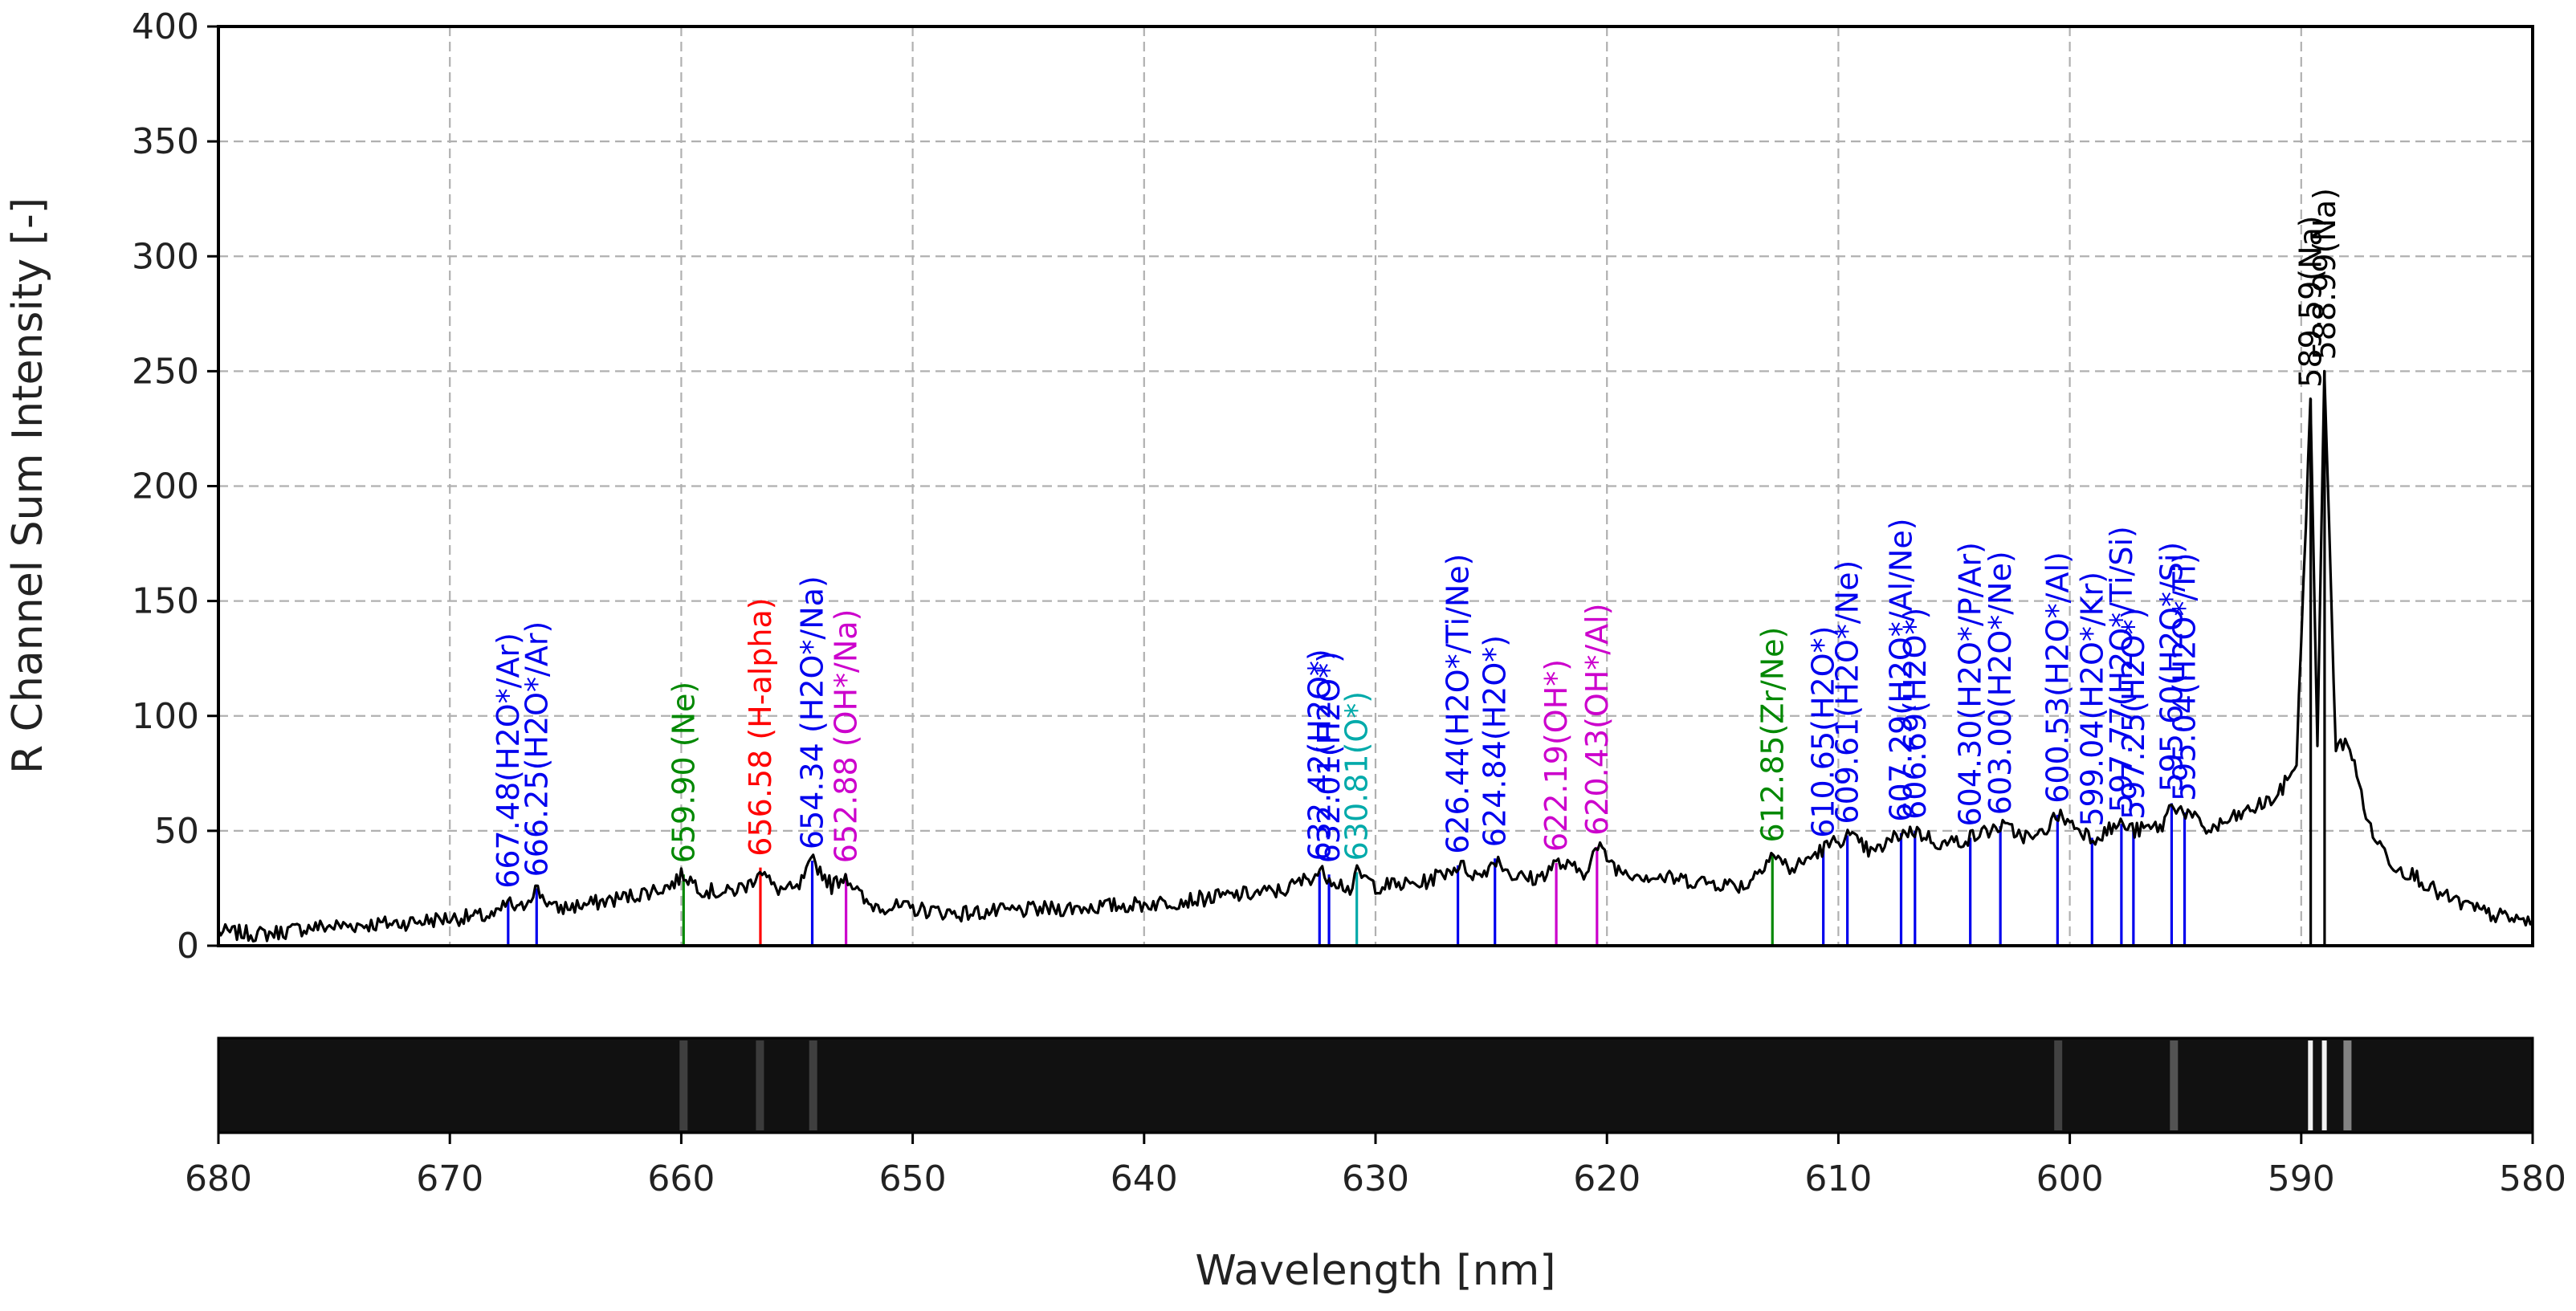 The height and width of the screenshot is (1311, 2576). What do you see at coordinates (1319, 755) in the screenshot?
I see `emission-line-label-6: 632.42(H2O*)` at bounding box center [1319, 755].